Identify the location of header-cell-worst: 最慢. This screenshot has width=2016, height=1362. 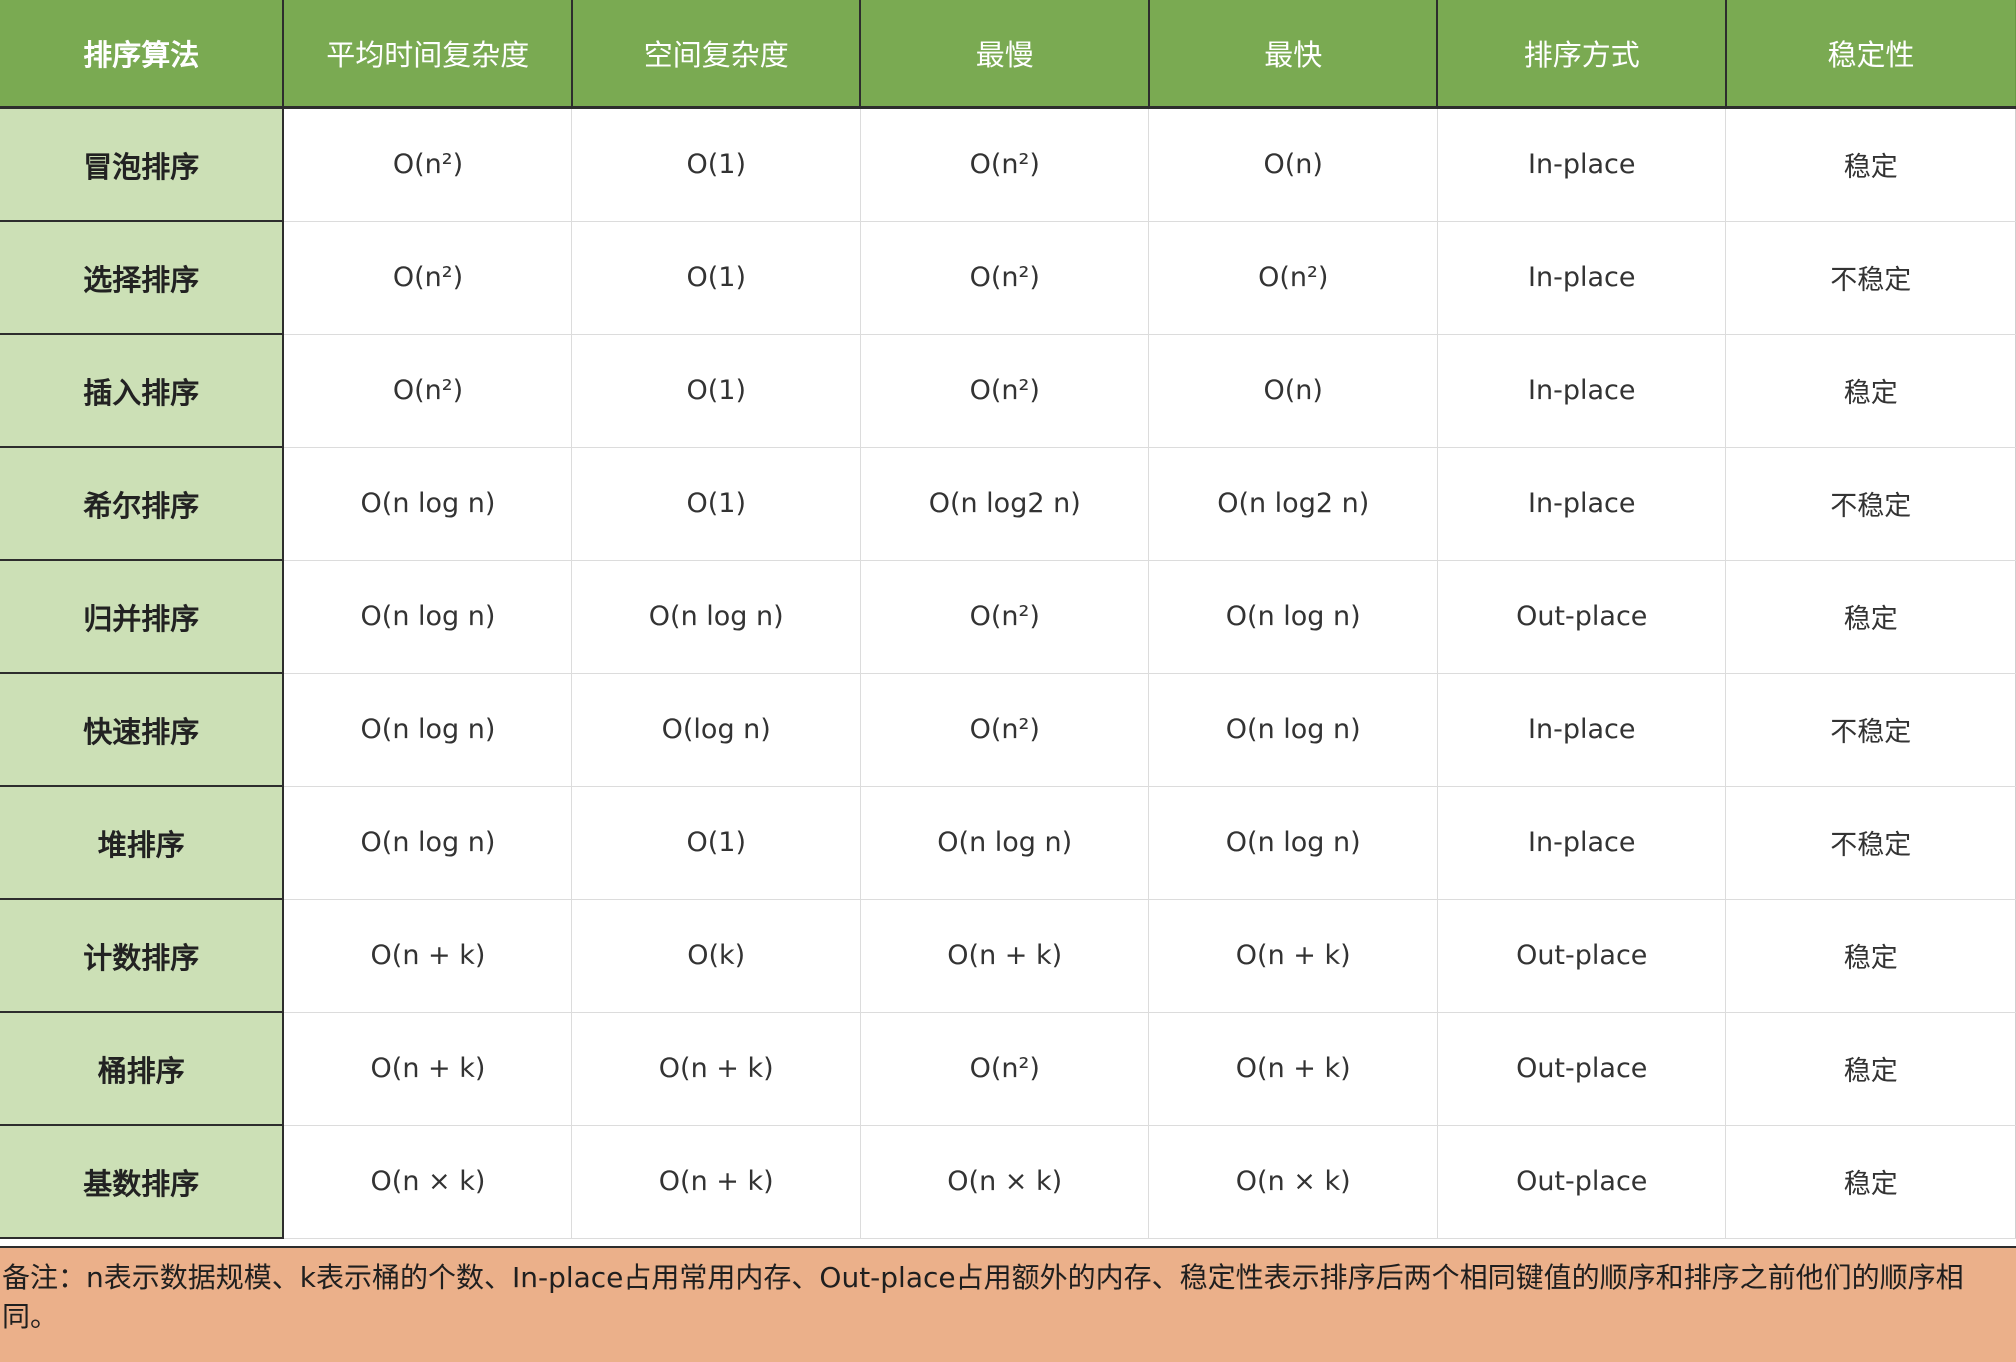
(1005, 54).